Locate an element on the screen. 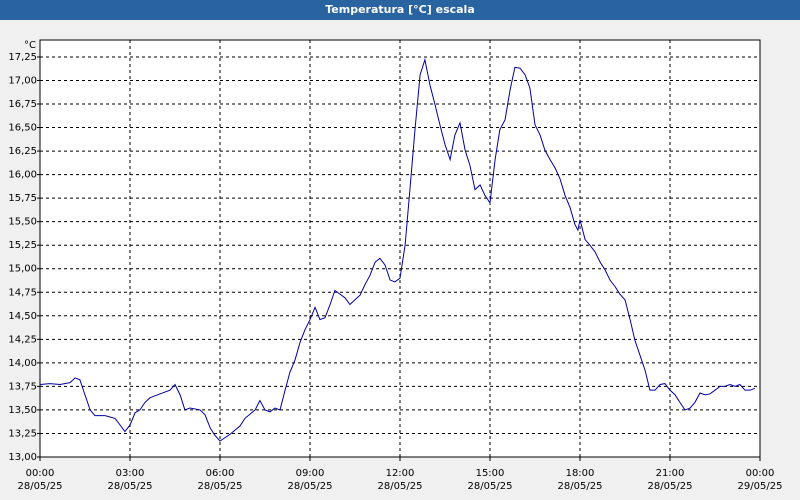 This screenshot has height=500, width=800. y-tick-label: 17,25 is located at coordinates (22, 57).